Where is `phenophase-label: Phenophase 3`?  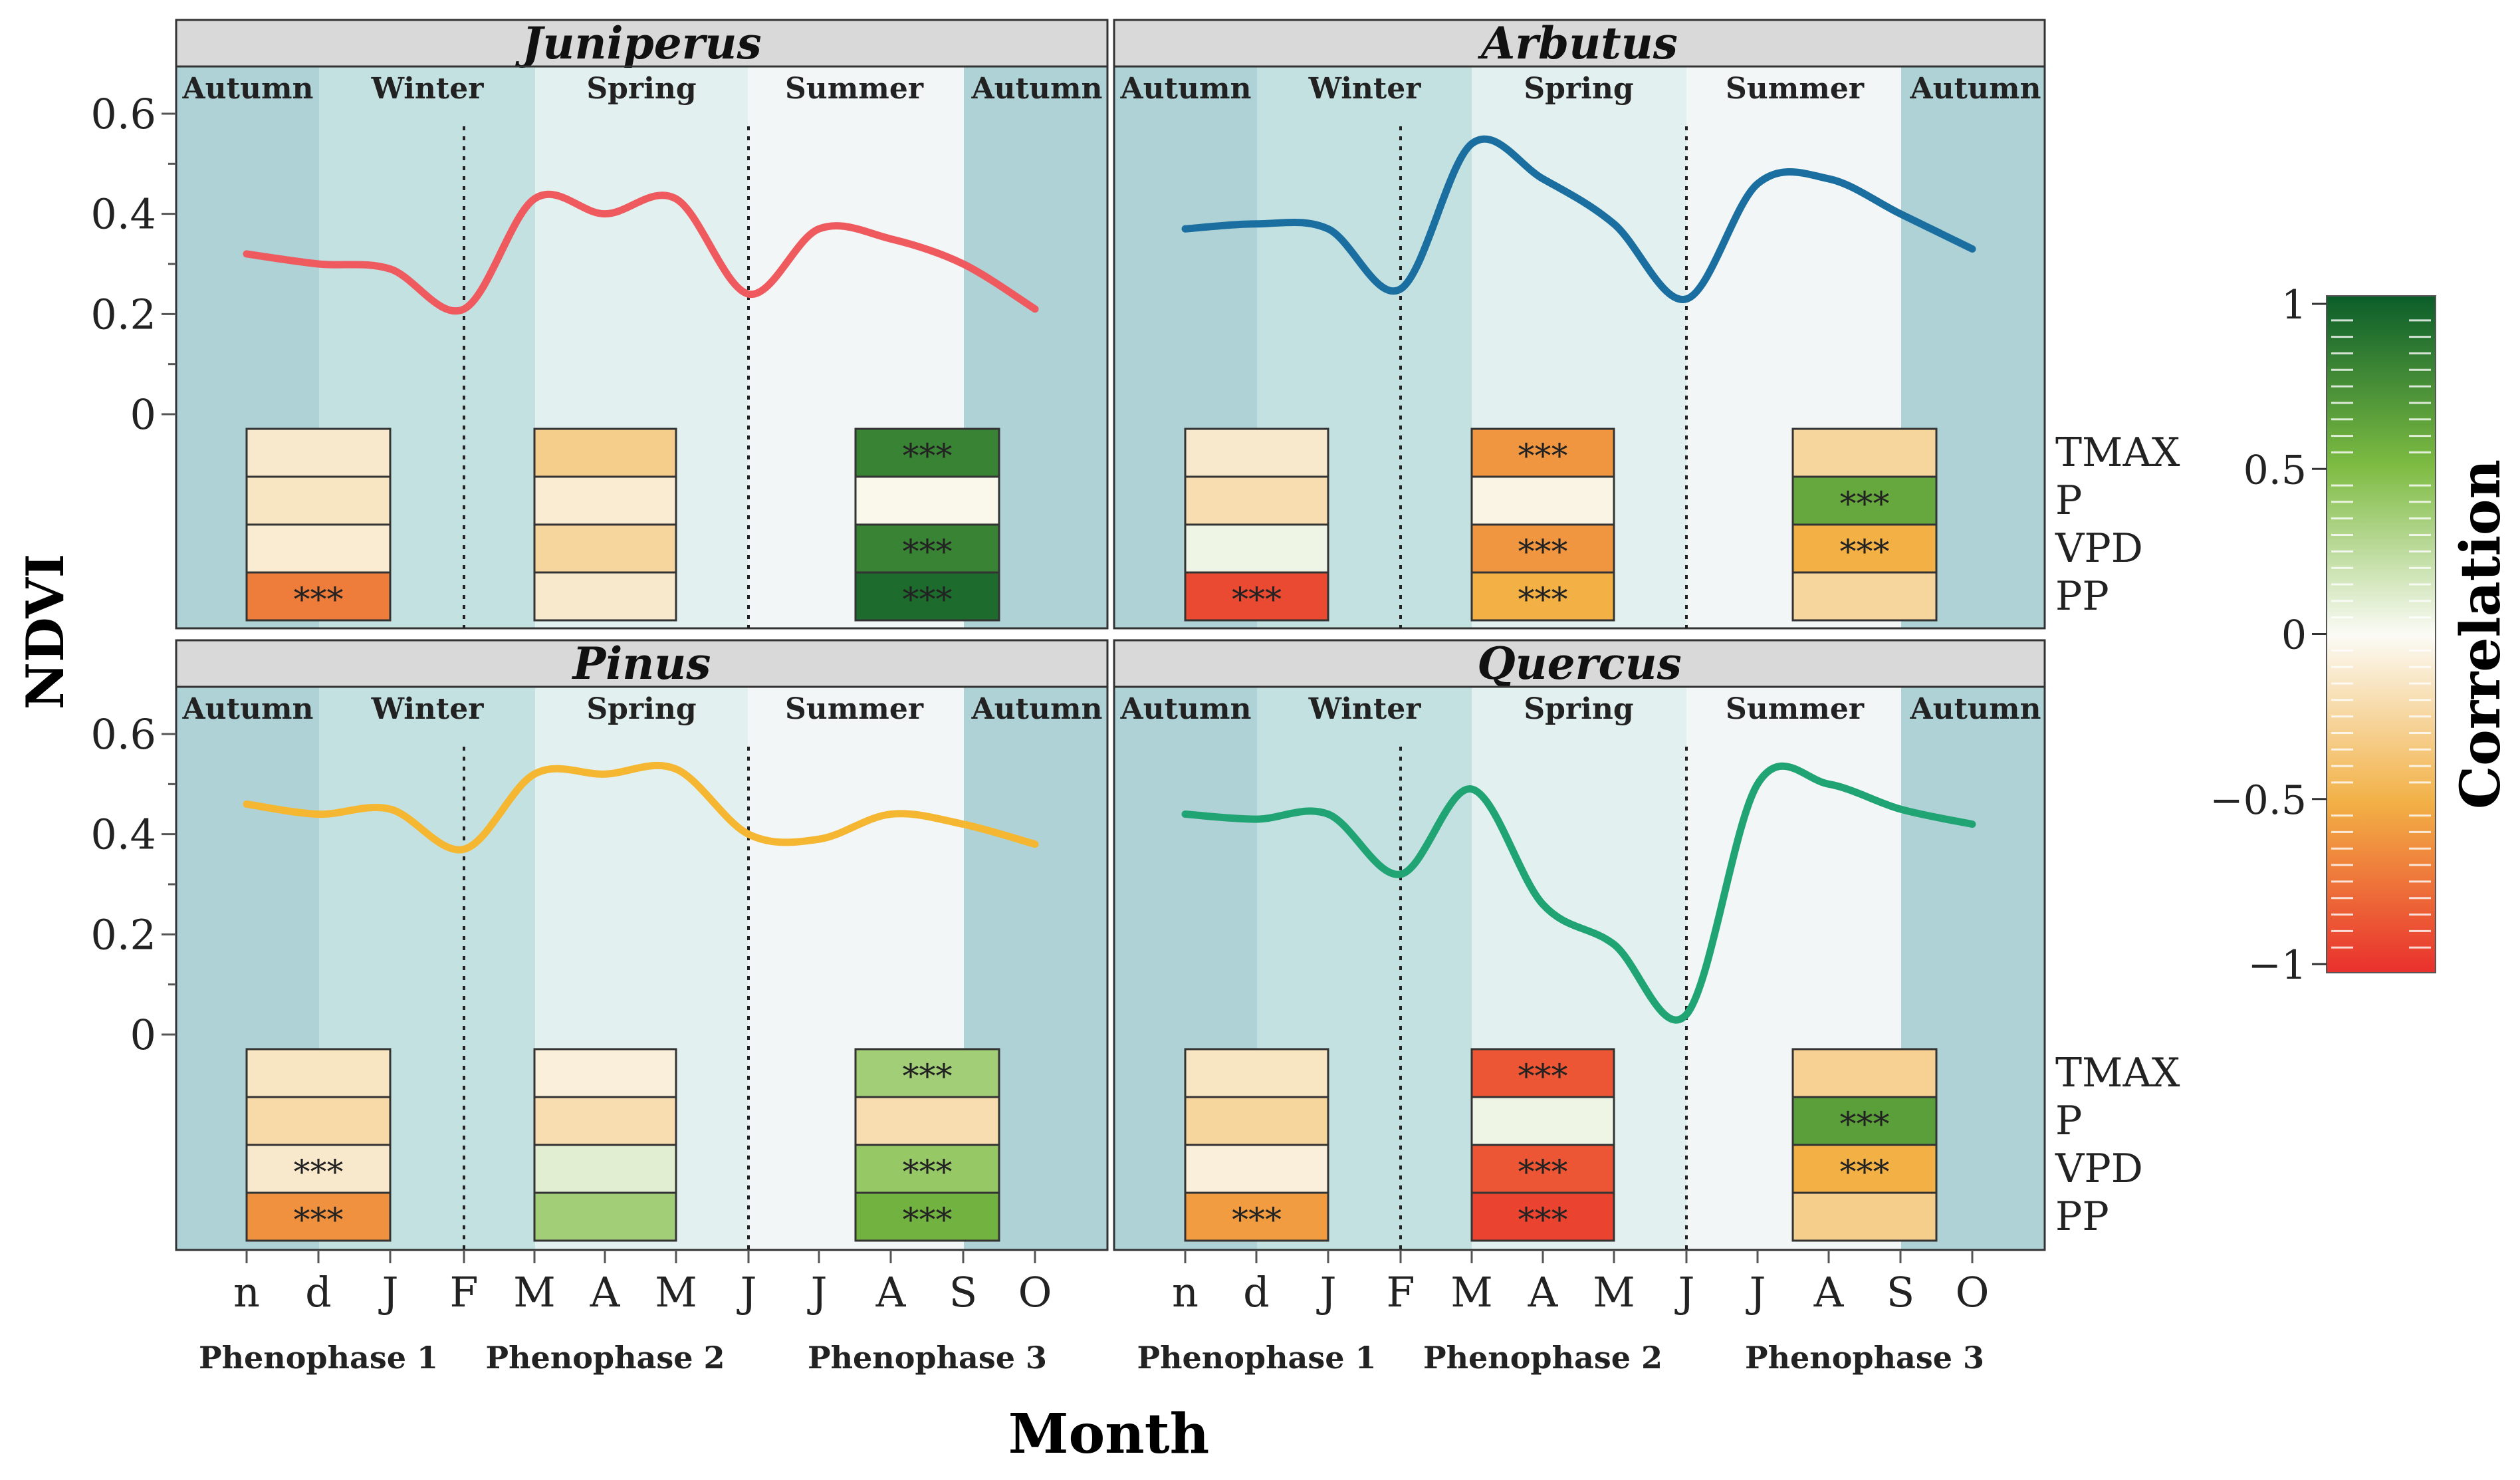 phenophase-label: Phenophase 3 is located at coordinates (927, 1358).